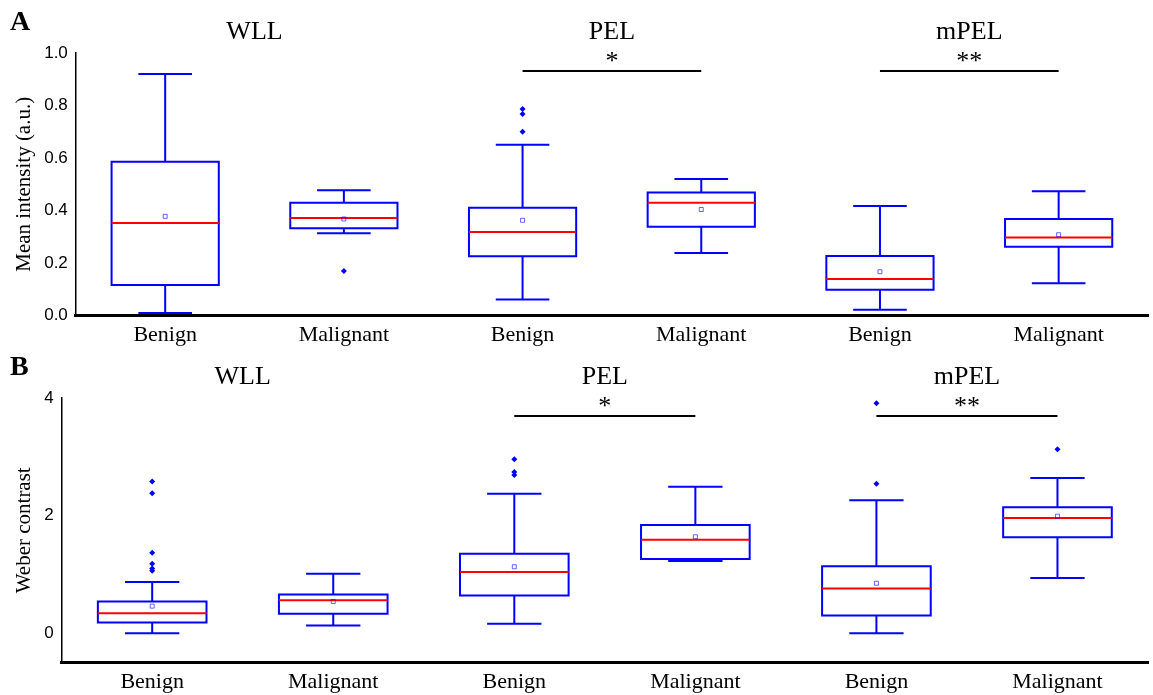  I want to click on y-tick-label: 0, so click(49, 632).